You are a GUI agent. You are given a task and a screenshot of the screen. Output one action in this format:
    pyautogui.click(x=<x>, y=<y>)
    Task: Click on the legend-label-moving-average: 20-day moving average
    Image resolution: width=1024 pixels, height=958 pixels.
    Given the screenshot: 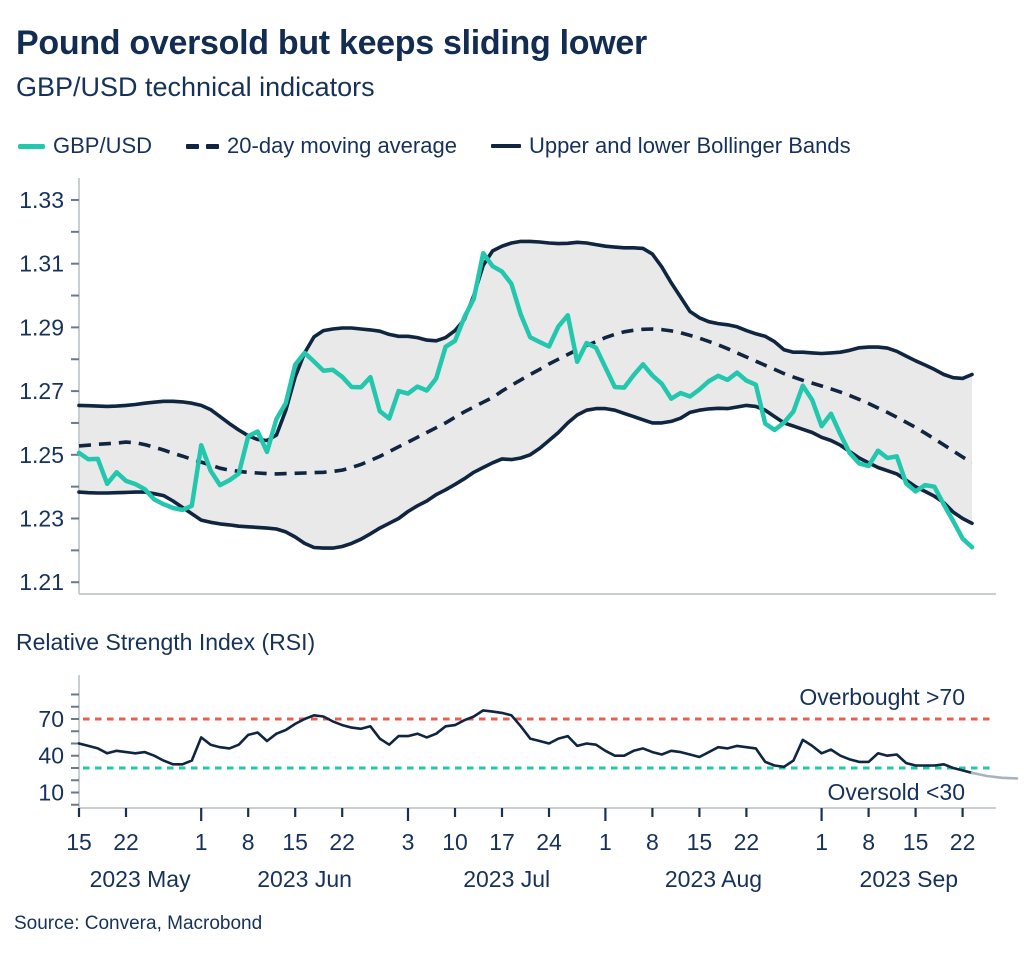 What is the action you would take?
    pyautogui.click(x=342, y=145)
    